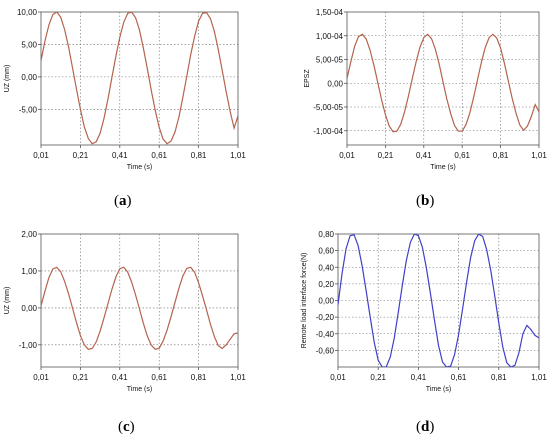 The image size is (550, 441). Describe the element at coordinates (29, 44) in the screenshot. I see `y-tick-label: 5,00` at that location.